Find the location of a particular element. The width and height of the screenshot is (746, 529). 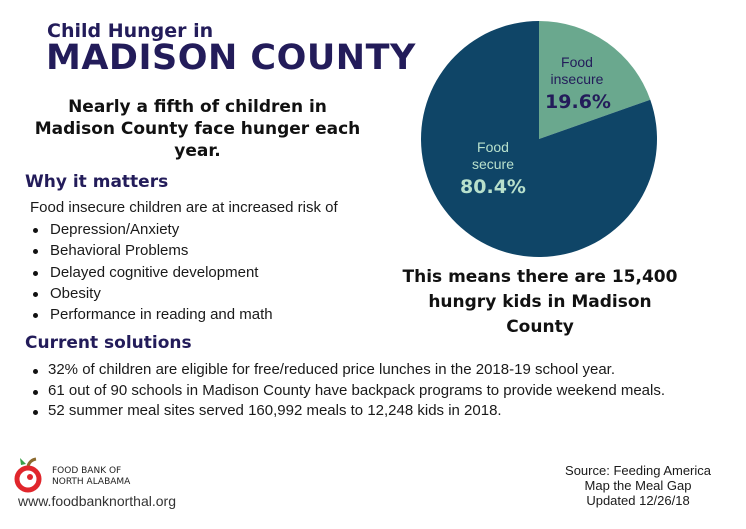

current-heading: Current solutions is located at coordinates (108, 343).